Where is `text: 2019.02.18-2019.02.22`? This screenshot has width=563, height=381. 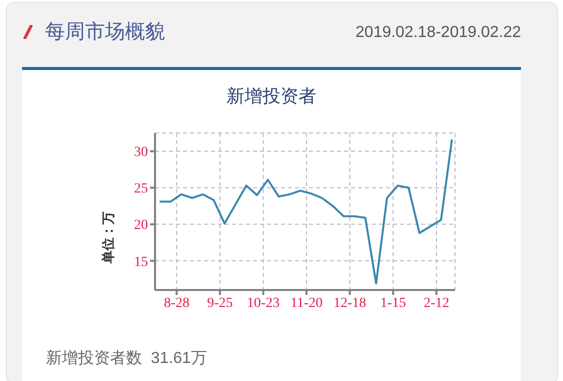 text: 2019.02.18-2019.02.22 is located at coordinates (438, 33).